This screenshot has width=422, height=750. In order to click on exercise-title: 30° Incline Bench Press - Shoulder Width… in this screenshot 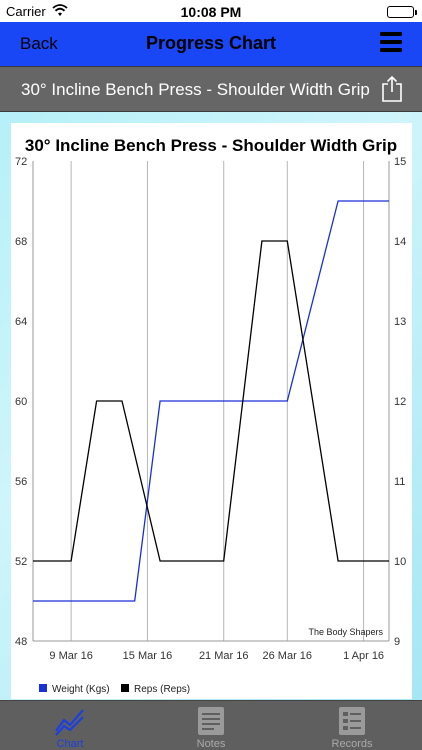, I will do `click(195, 89)`.